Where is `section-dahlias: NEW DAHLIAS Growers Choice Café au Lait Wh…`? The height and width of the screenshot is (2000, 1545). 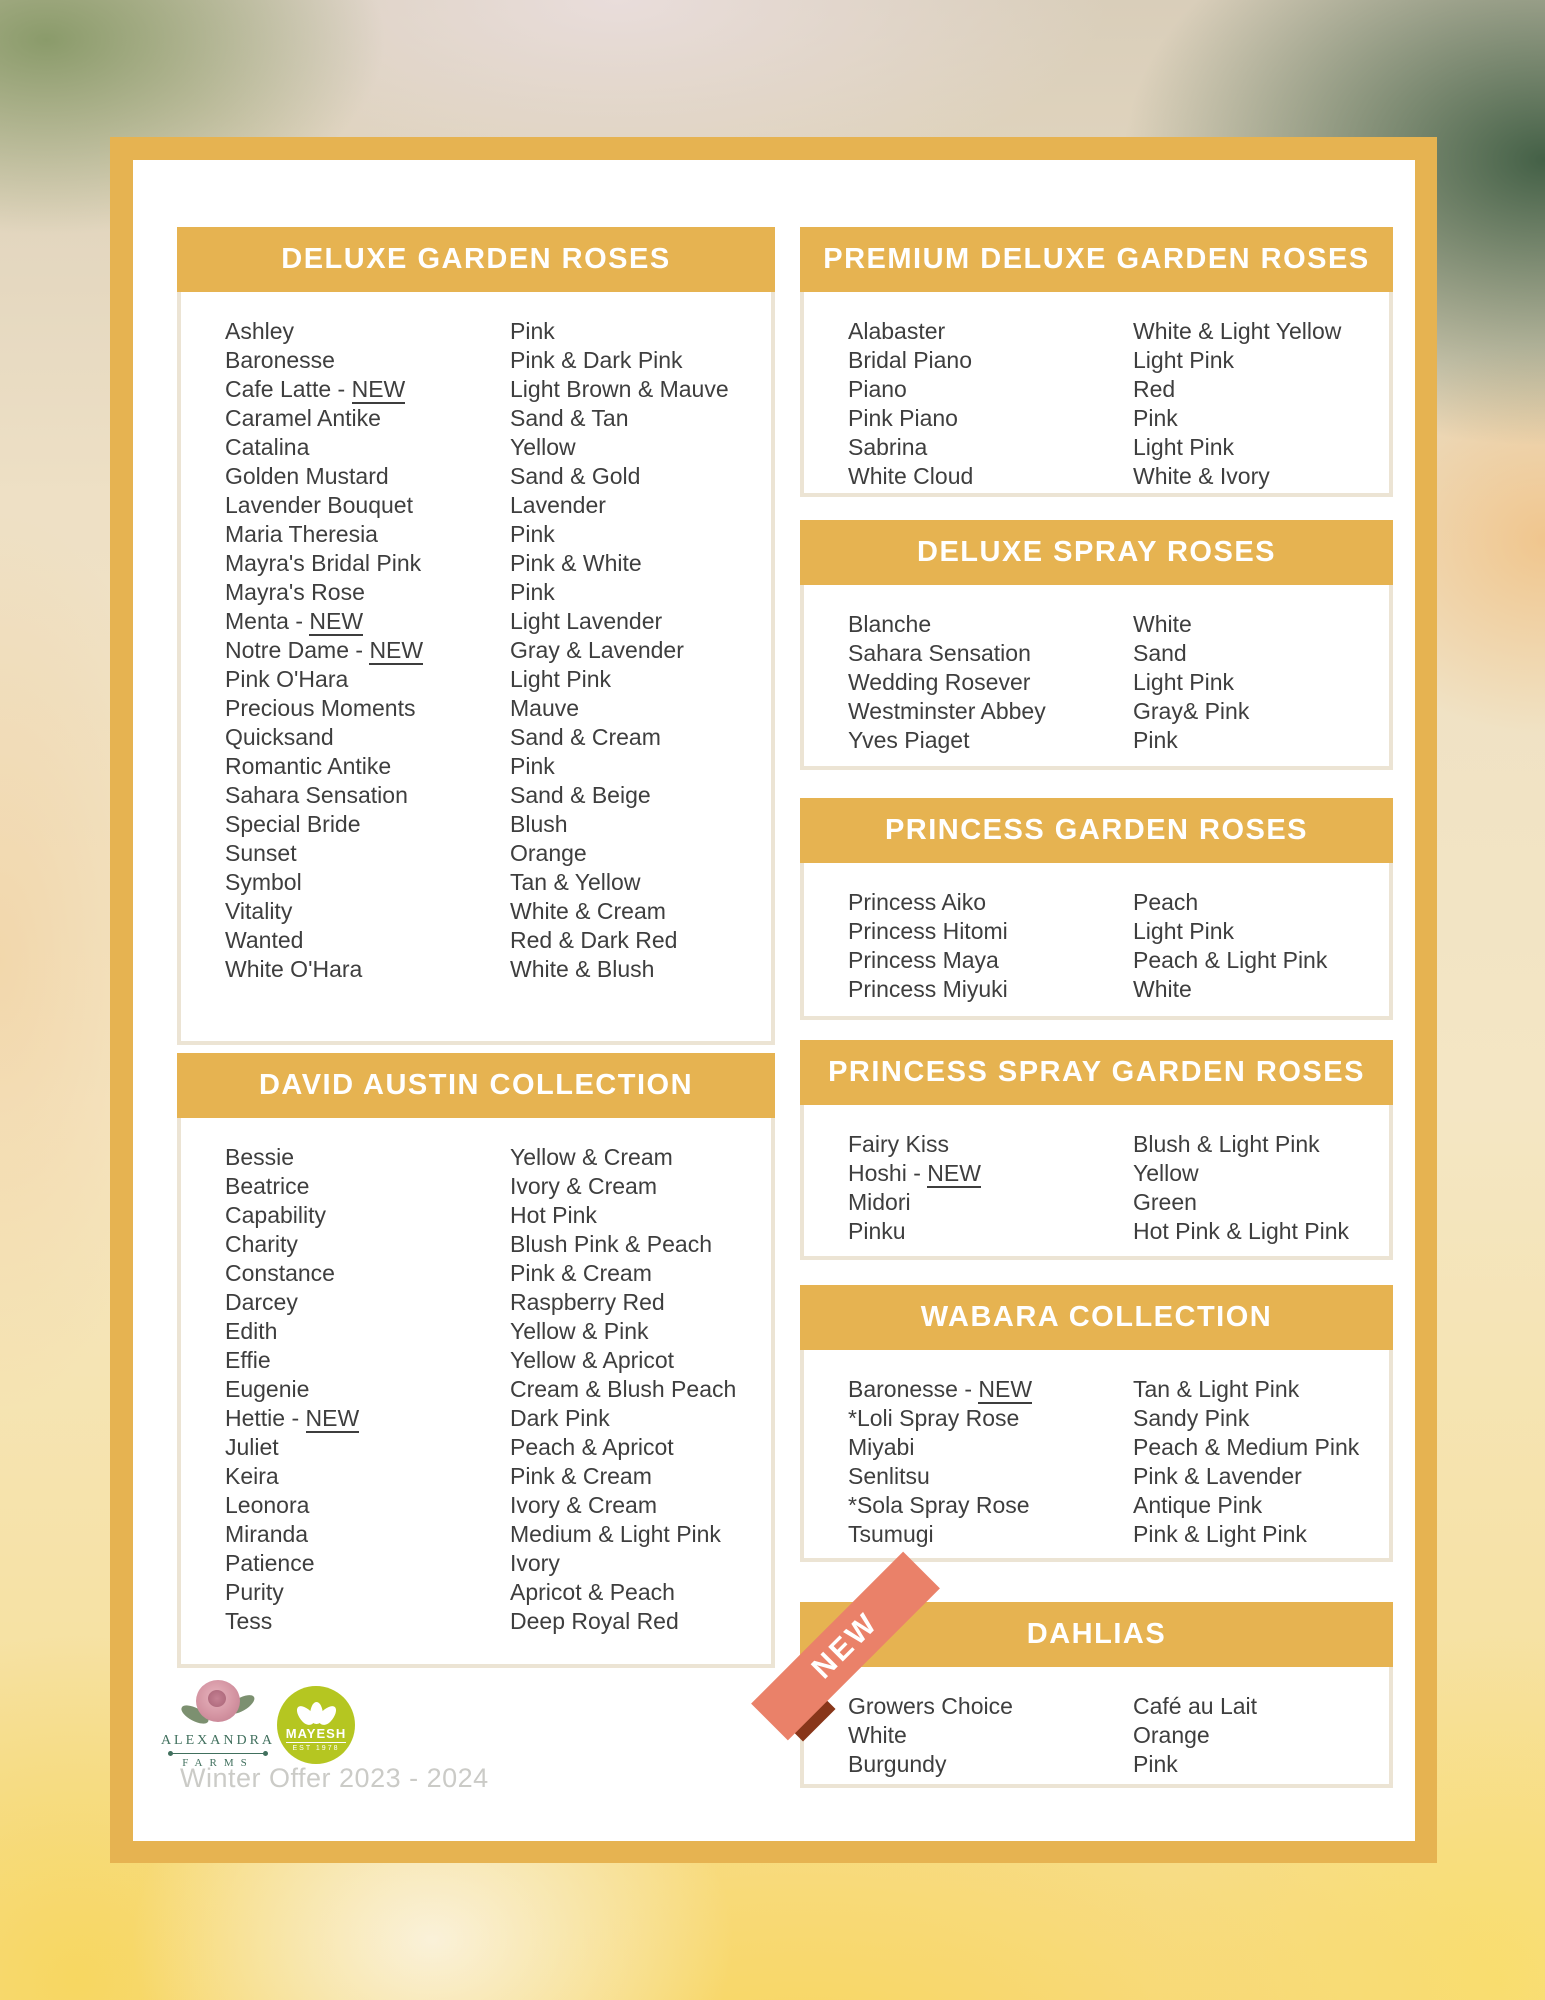 section-dahlias: NEW DAHLIAS Growers Choice Café au Lait Wh… is located at coordinates (1072, 1669).